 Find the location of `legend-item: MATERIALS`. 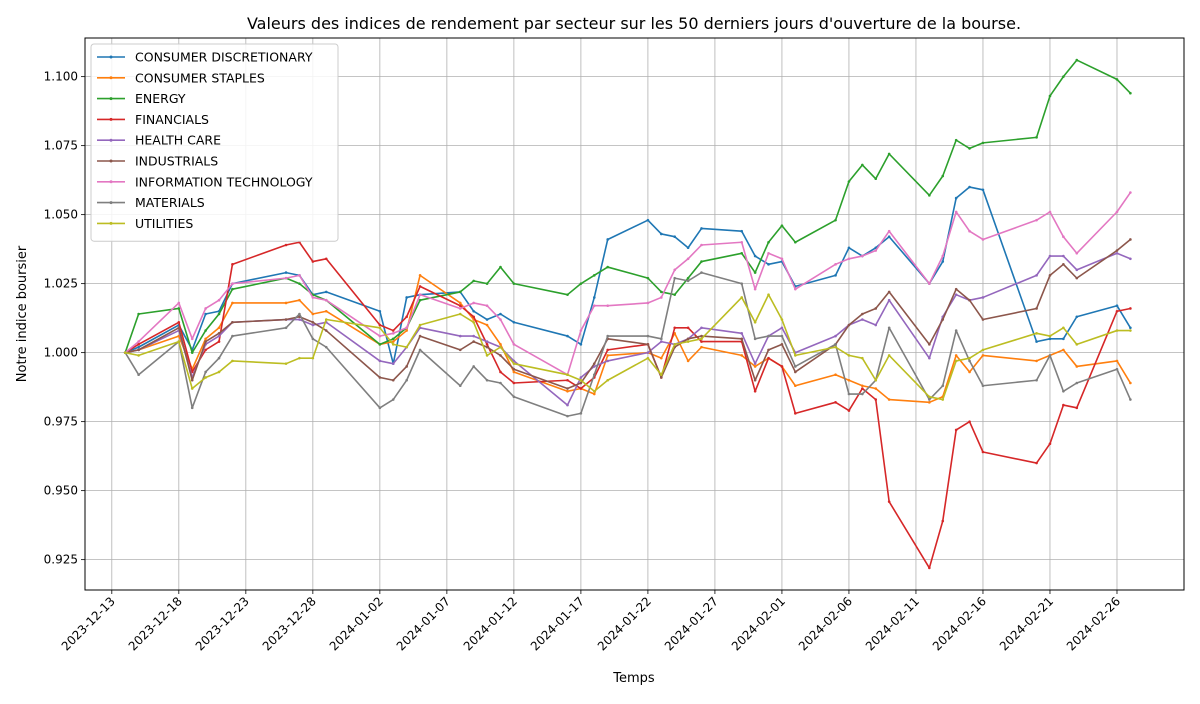

legend-item: MATERIALS is located at coordinates (151, 202).